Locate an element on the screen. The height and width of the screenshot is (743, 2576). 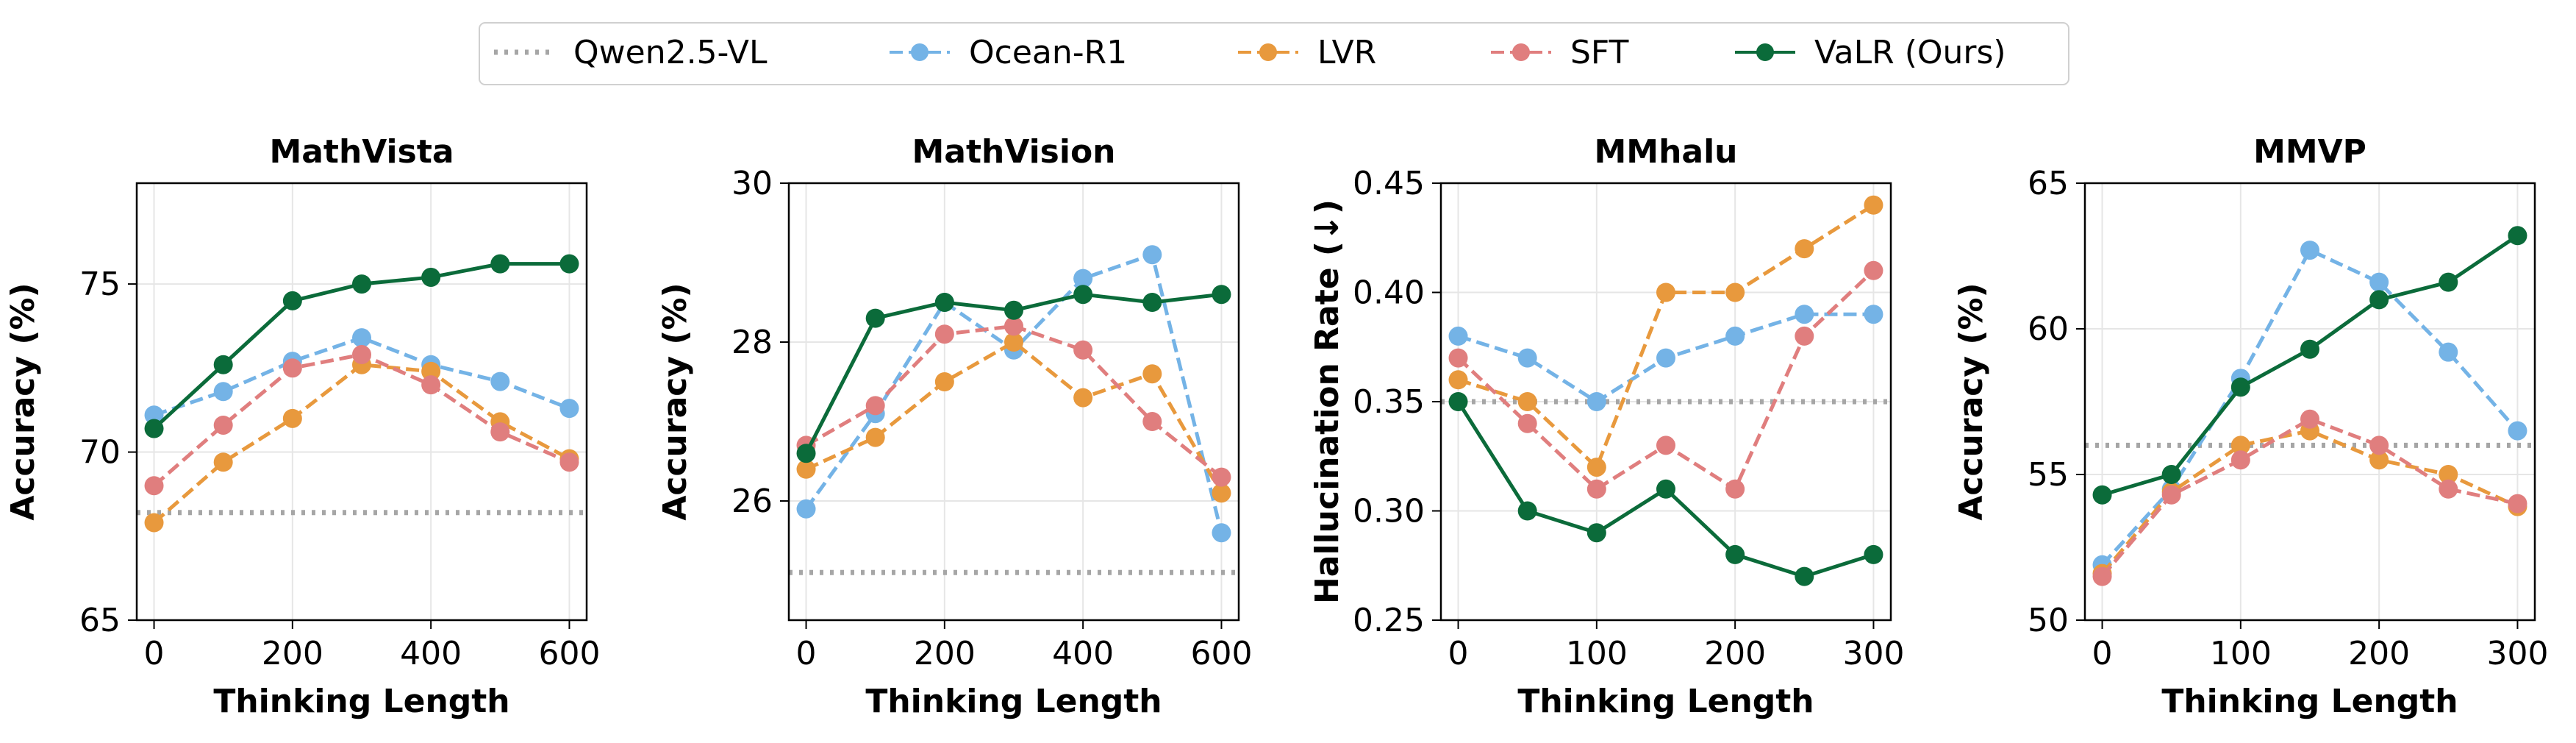
legend: Qwen2.5-VL Ocean-R1 LVR SFT VaLR (Ours) is located at coordinates (1274, 53).